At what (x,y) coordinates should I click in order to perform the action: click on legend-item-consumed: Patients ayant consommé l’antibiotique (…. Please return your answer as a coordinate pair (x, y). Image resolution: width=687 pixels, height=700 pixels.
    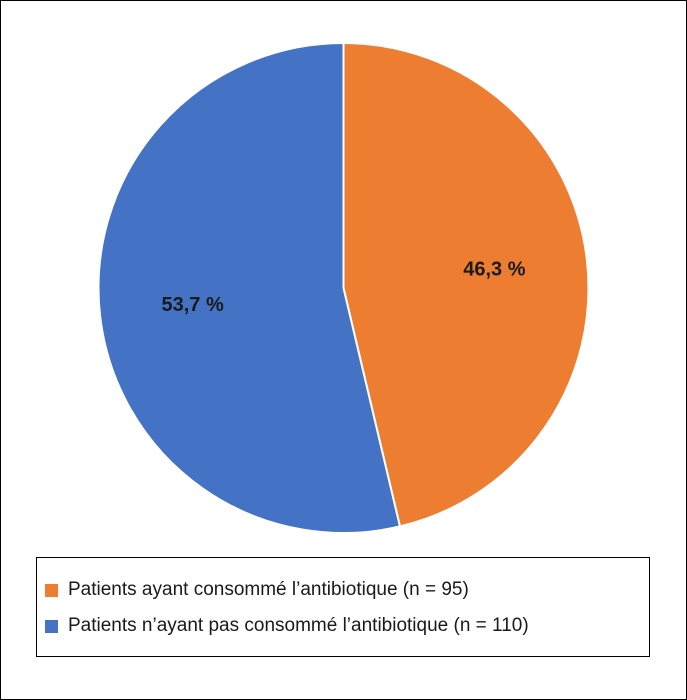
    Looking at the image, I should click on (347, 590).